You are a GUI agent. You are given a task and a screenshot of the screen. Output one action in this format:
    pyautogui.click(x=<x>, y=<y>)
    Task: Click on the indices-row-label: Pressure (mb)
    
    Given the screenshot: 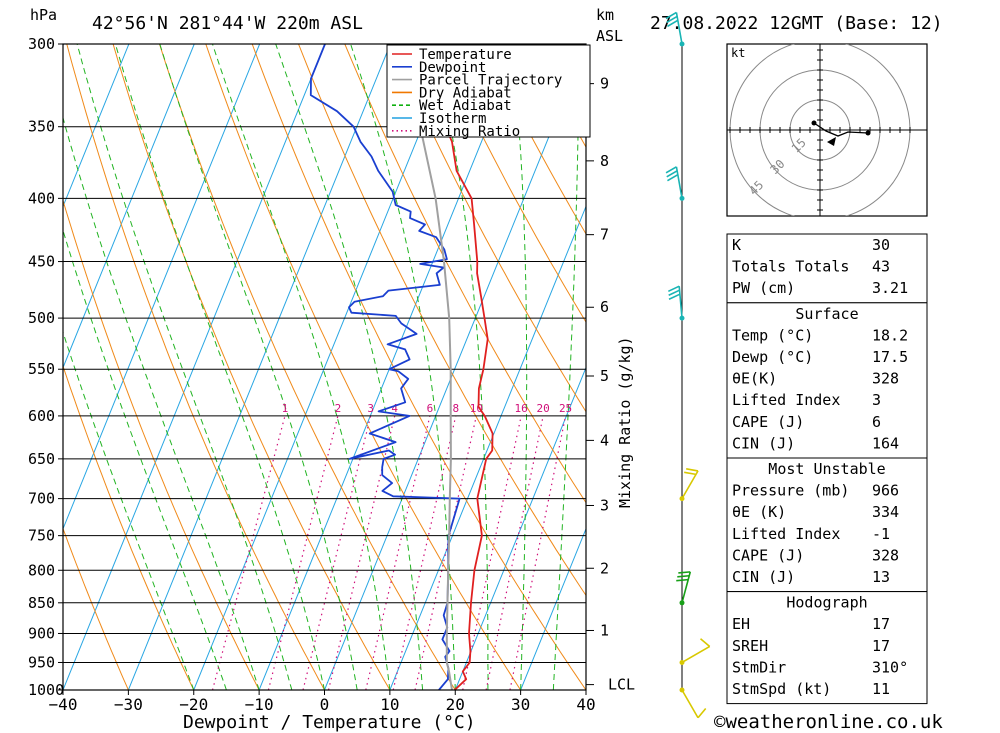 What is the action you would take?
    pyautogui.click(x=790, y=491)
    